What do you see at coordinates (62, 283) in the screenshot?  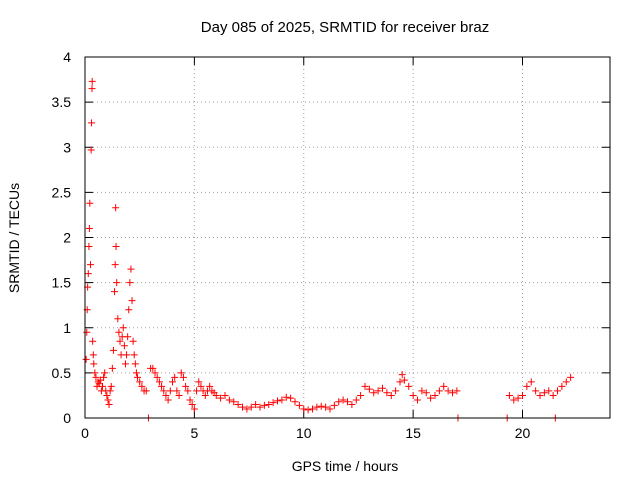 I see `y-tick-label: 1.5` at bounding box center [62, 283].